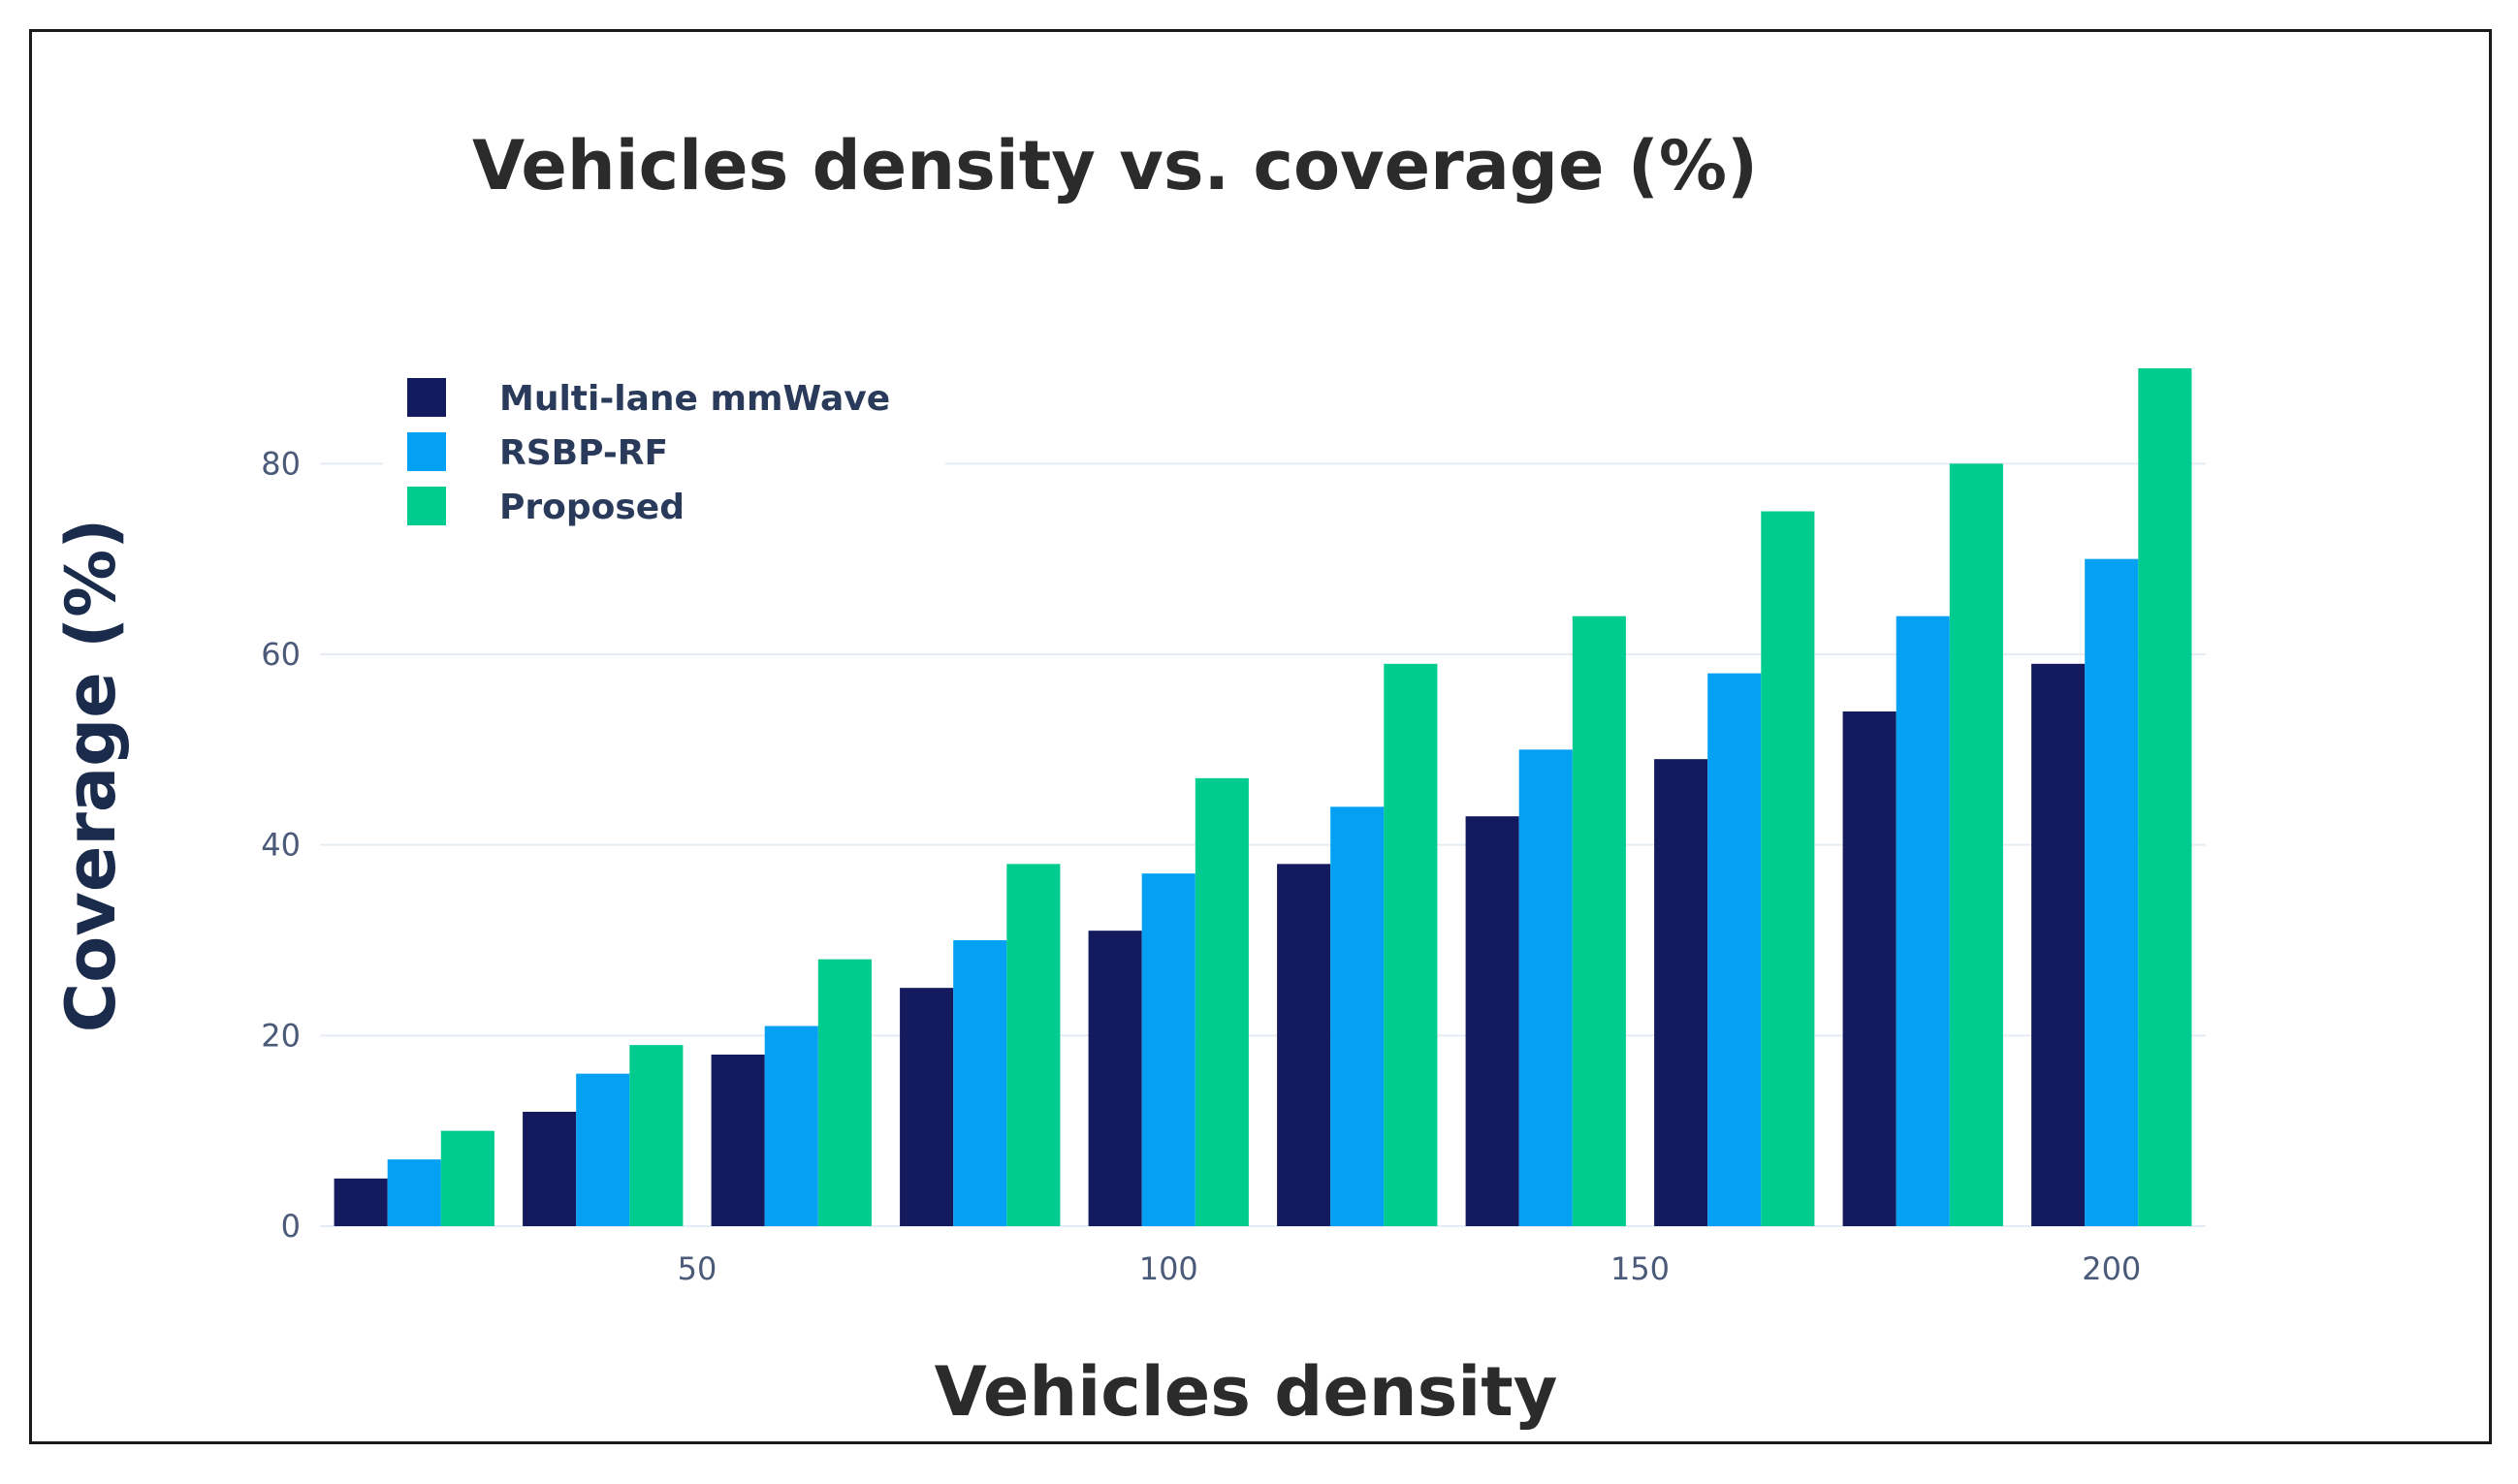  Describe the element at coordinates (291, 1227) in the screenshot. I see `y-tick-label: 0` at that location.